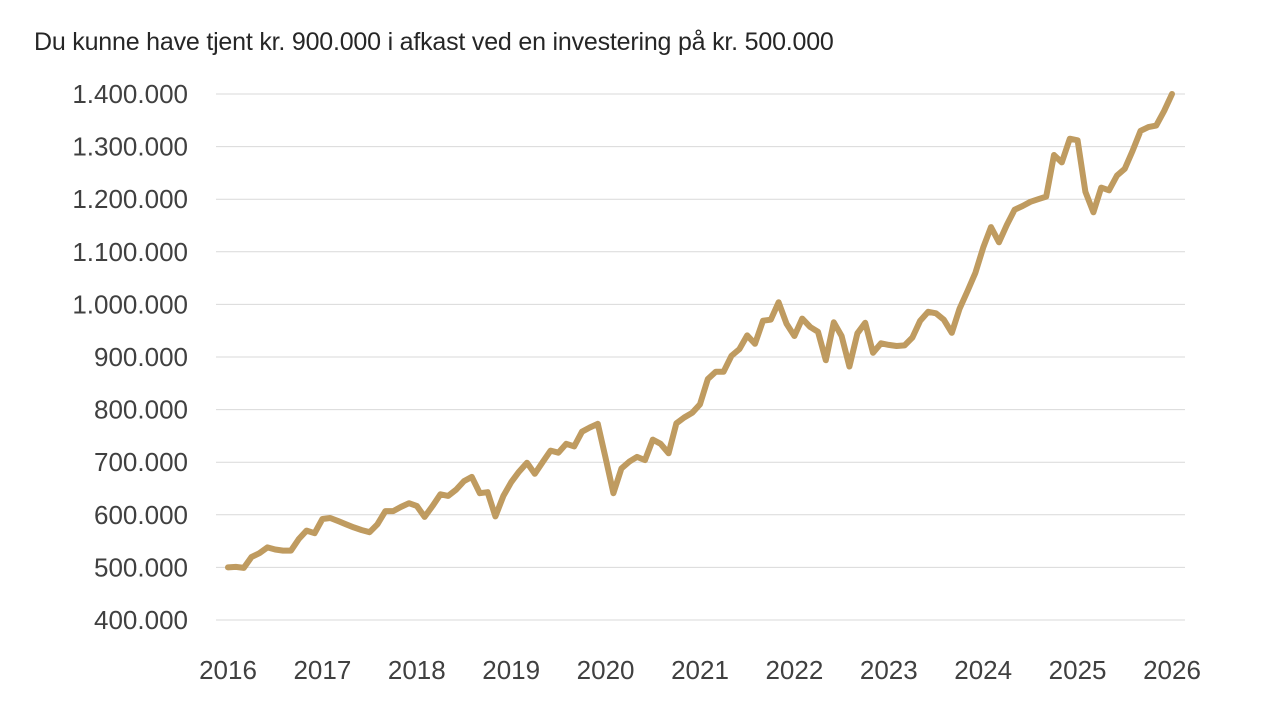 The width and height of the screenshot is (1280, 720). I want to click on x-tick-label: 2016, so click(228, 670).